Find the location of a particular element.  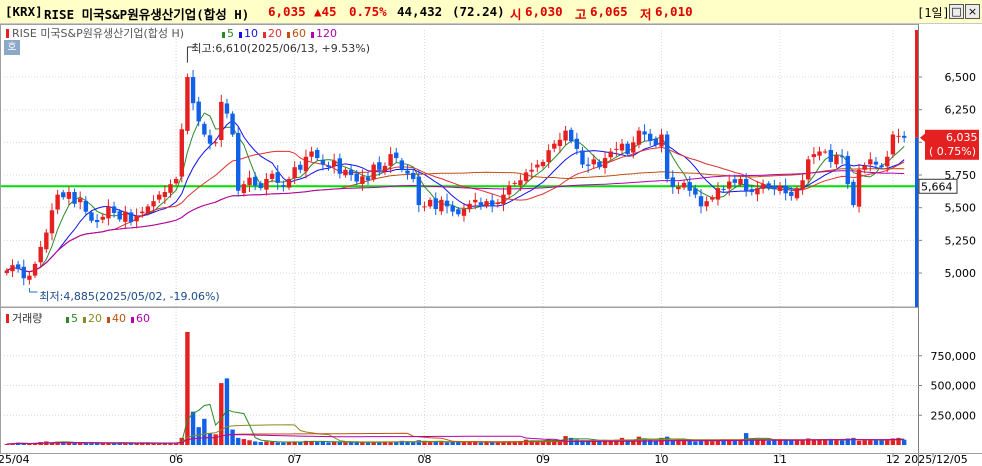

quote-side-button: 호 is located at coordinates (12, 47).